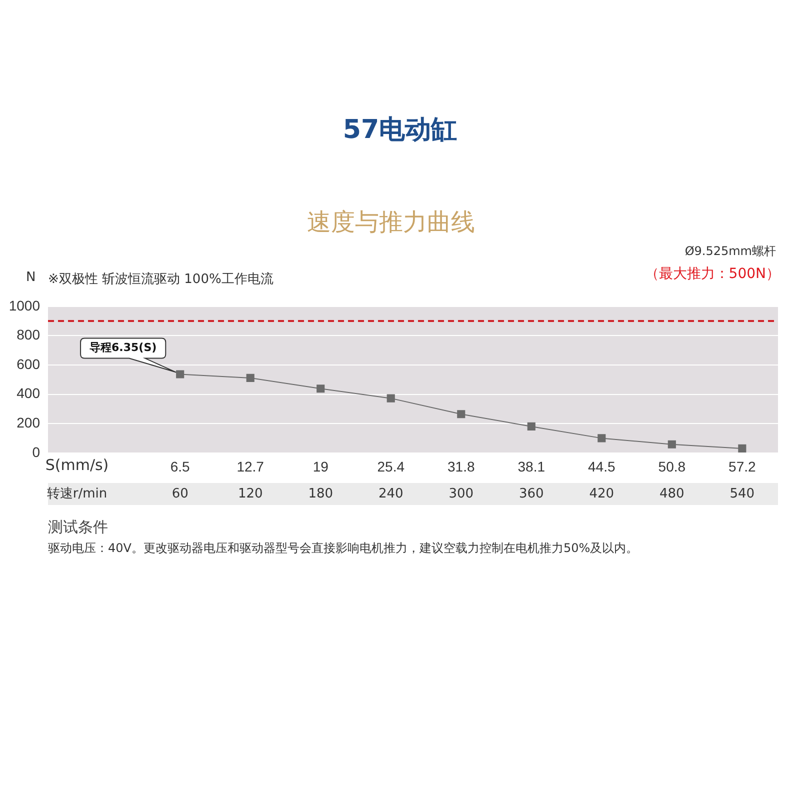 This screenshot has height=800, width=800. Describe the element at coordinates (123, 347) in the screenshot. I see `annotation: 导程6.35(S)` at that location.